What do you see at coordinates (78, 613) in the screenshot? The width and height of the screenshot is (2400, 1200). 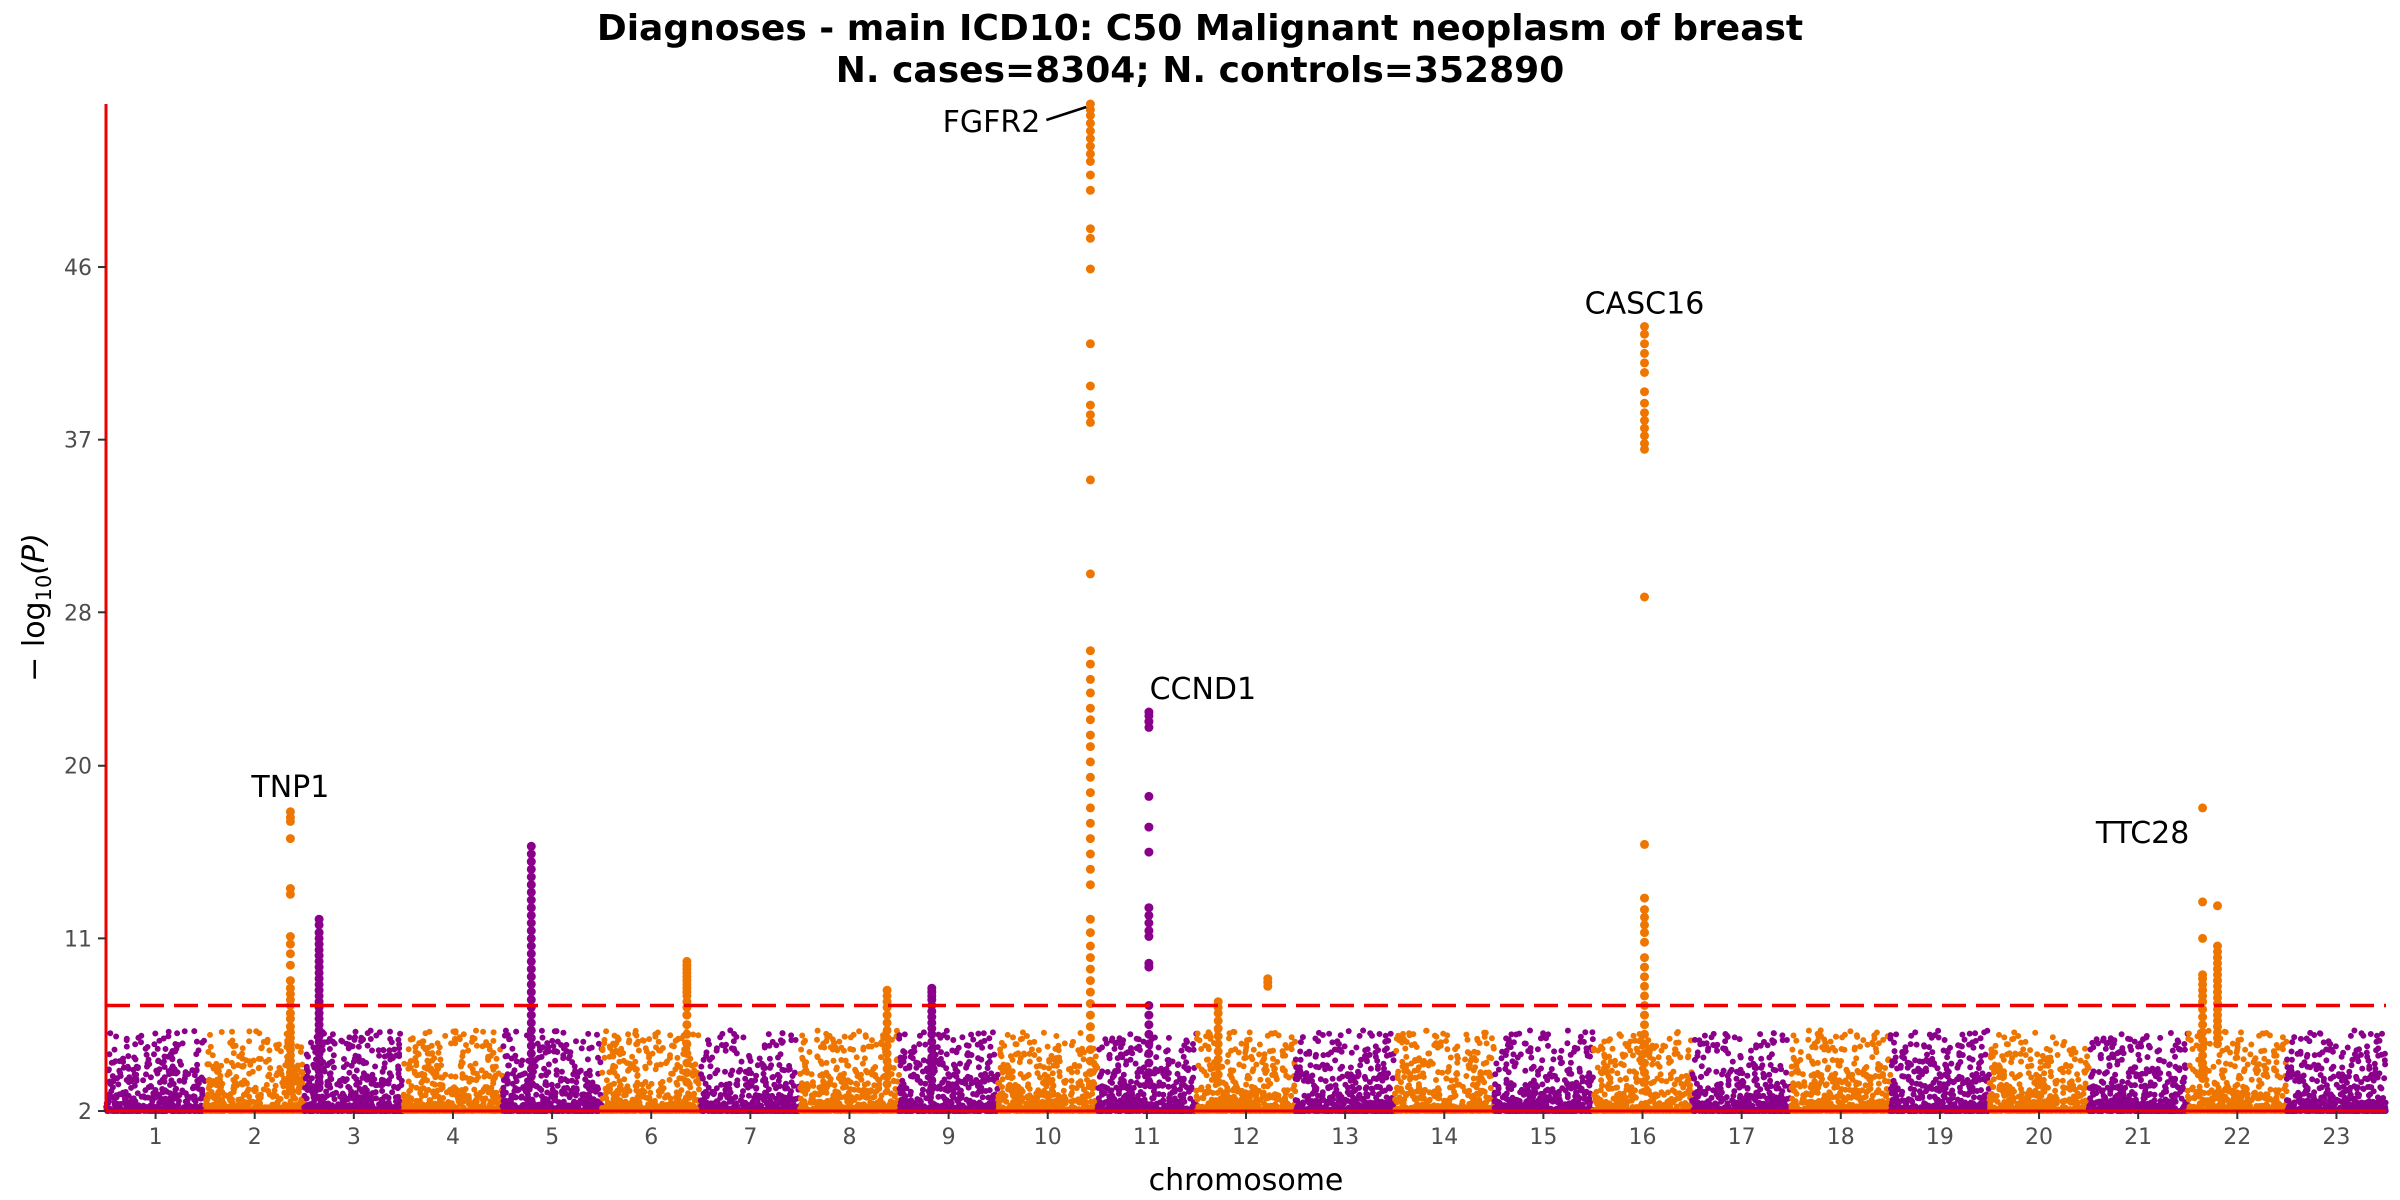 I see `y-tick-label: 28` at bounding box center [78, 613].